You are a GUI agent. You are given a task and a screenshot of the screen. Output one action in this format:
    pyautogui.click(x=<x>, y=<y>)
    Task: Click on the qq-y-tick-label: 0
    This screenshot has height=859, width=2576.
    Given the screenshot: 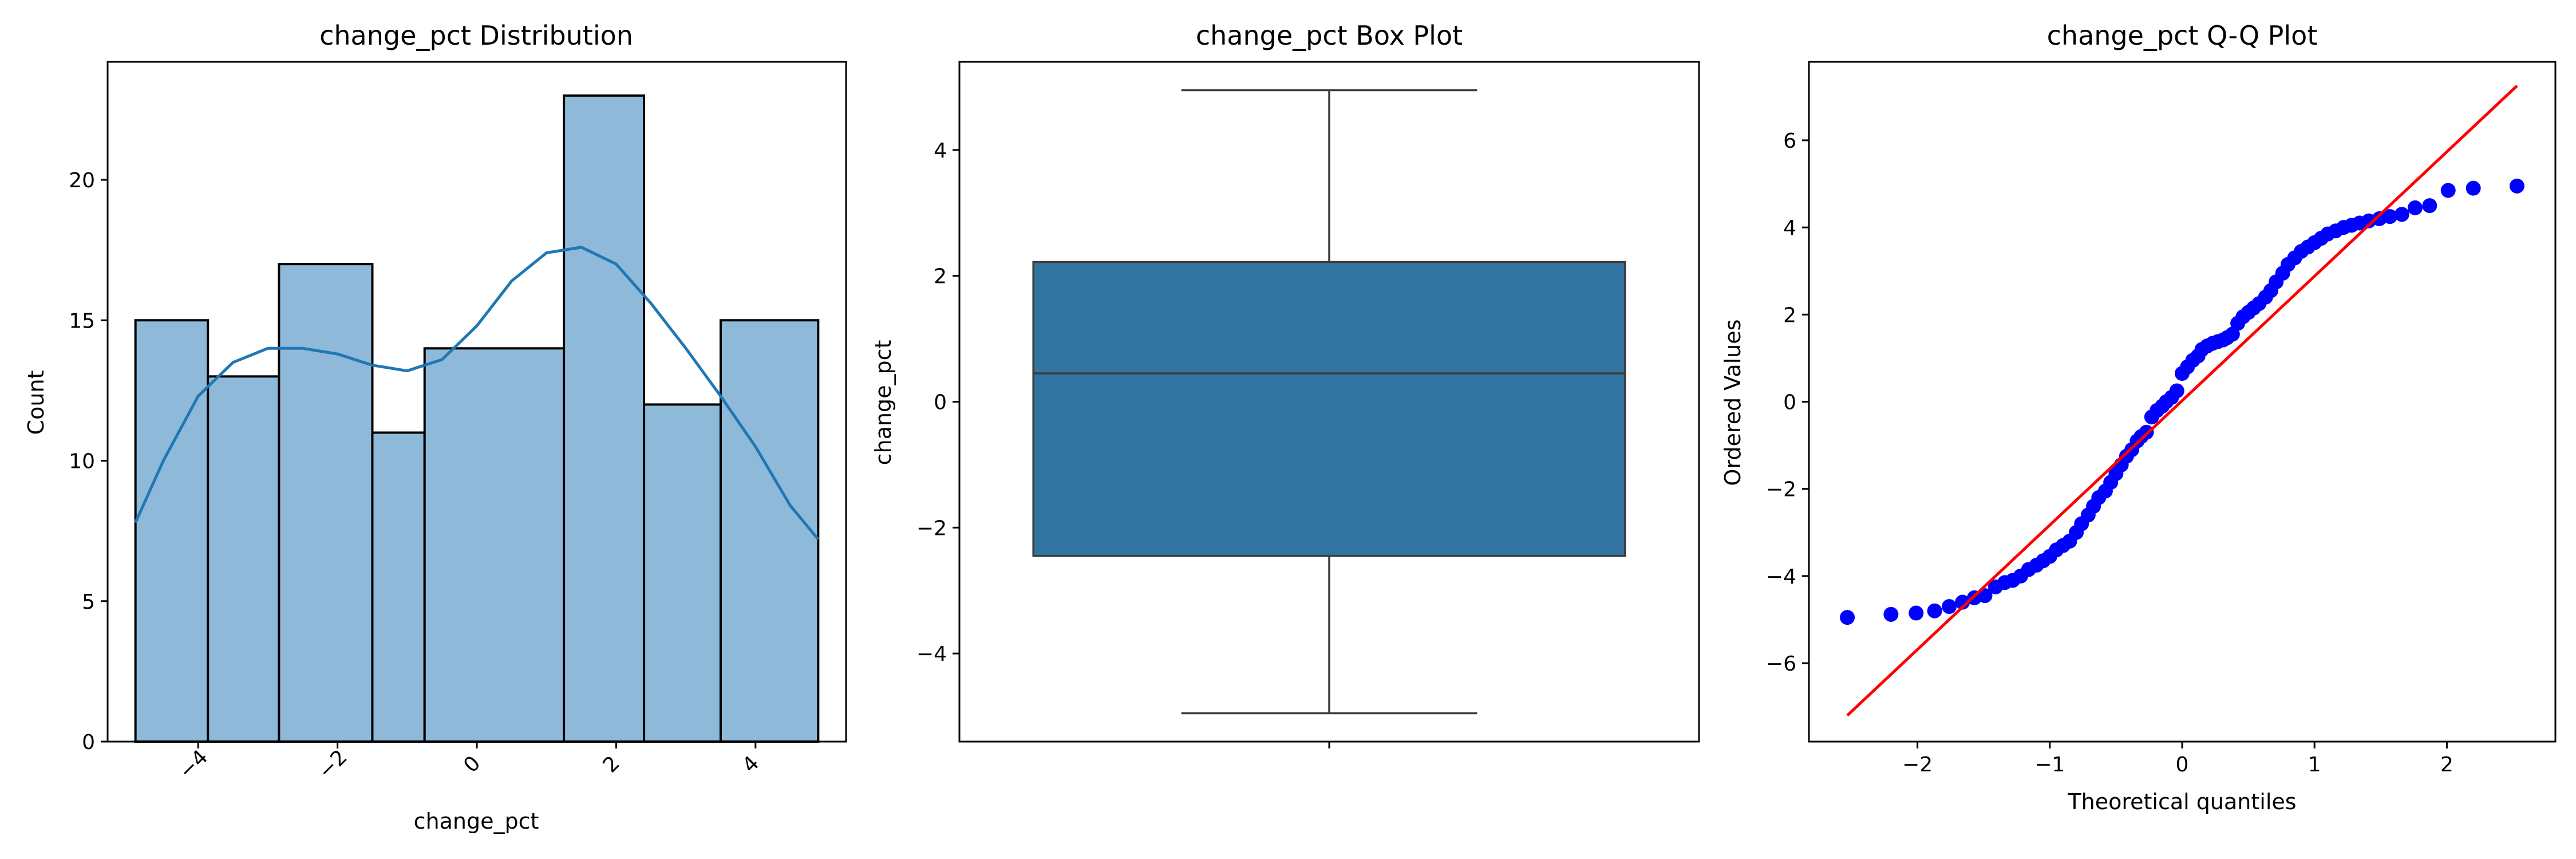 What is the action you would take?
    pyautogui.click(x=1789, y=403)
    